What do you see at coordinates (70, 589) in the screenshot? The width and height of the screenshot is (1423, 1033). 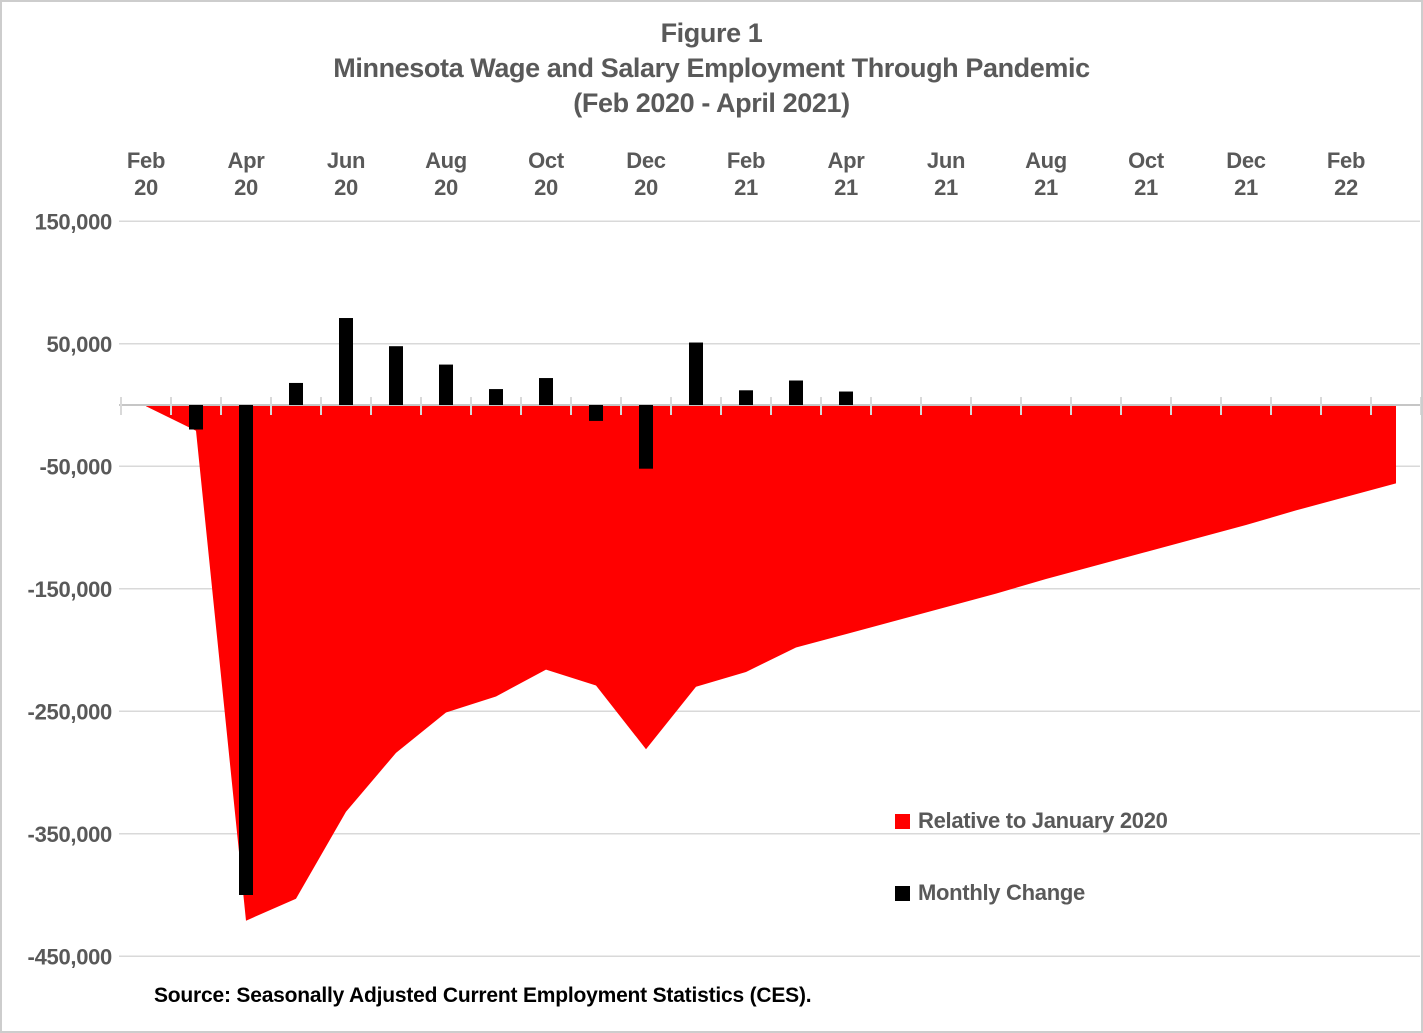 I see `y-axis-label: -150,000` at bounding box center [70, 589].